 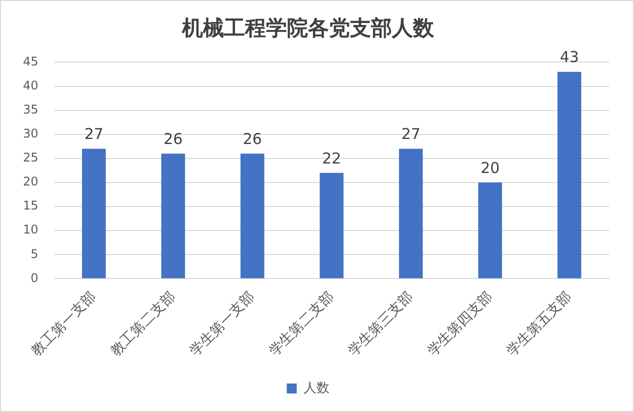 I want to click on y-tick-label: 15, so click(x=30, y=205).